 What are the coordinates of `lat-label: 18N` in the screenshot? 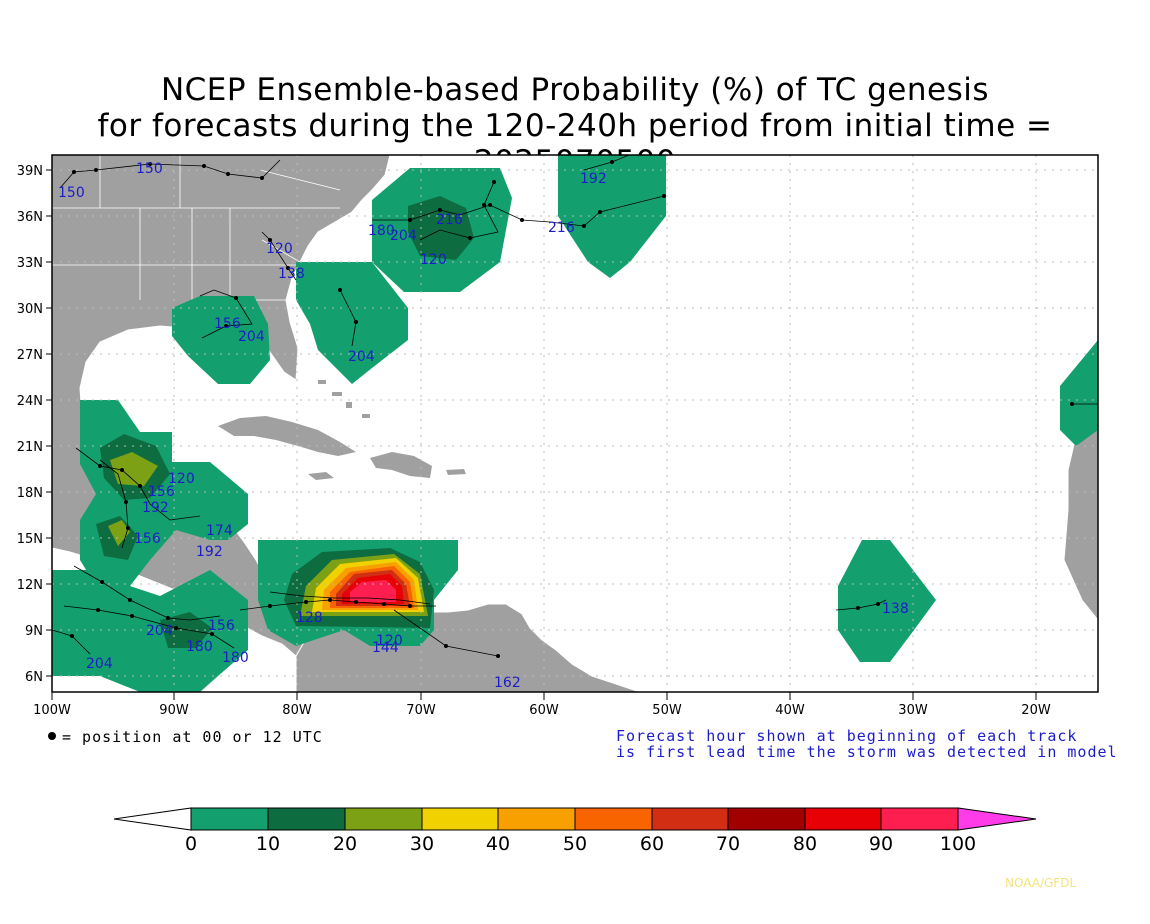 It's located at (30, 493).